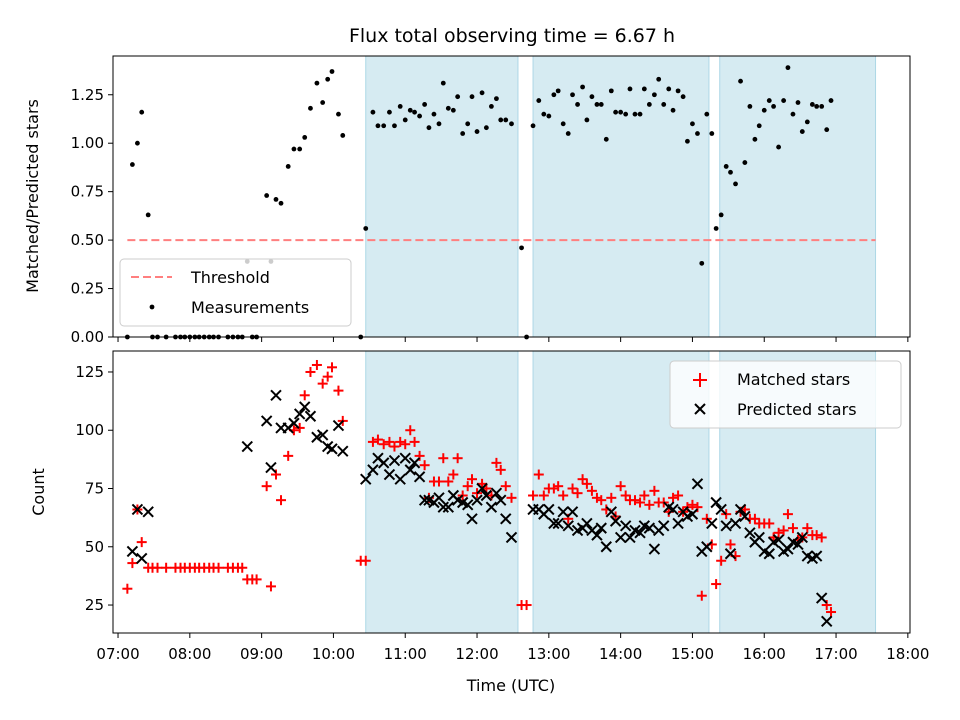 The width and height of the screenshot is (960, 720). Describe the element at coordinates (835, 654) in the screenshot. I see `xtick-label: 17:00` at that location.